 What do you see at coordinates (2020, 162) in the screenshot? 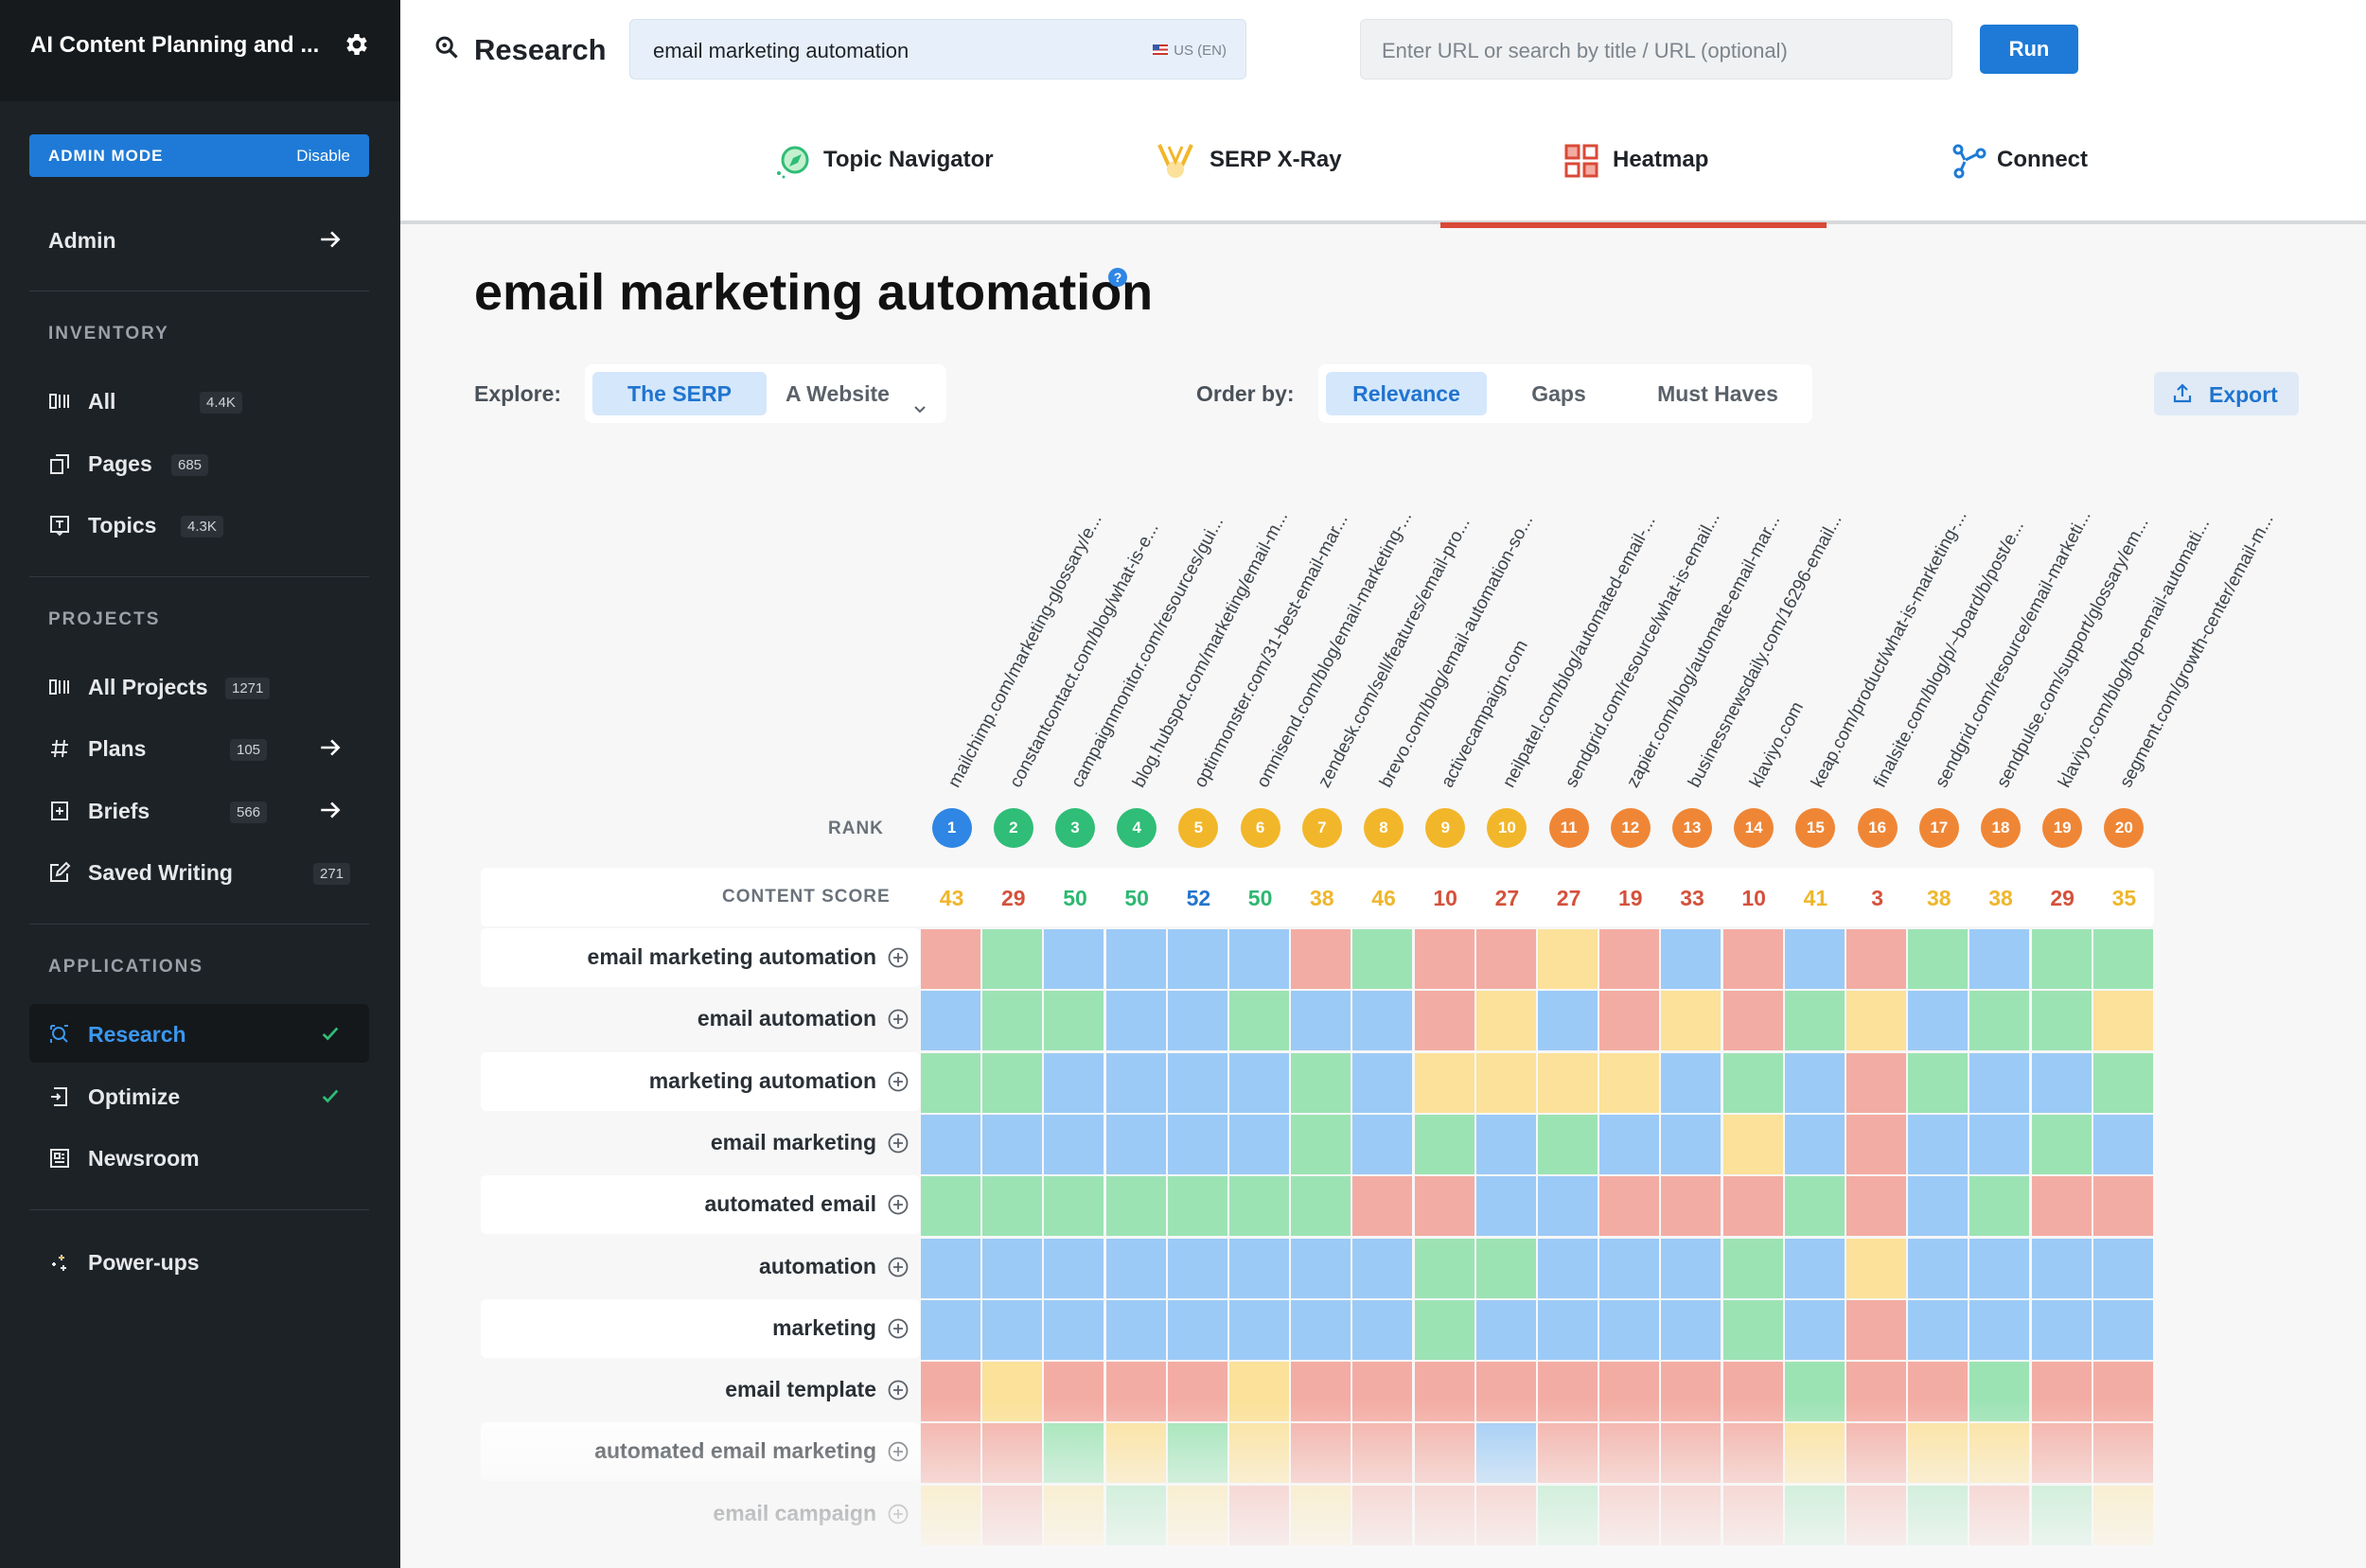
I see `tab-connect: Connect` at bounding box center [2020, 162].